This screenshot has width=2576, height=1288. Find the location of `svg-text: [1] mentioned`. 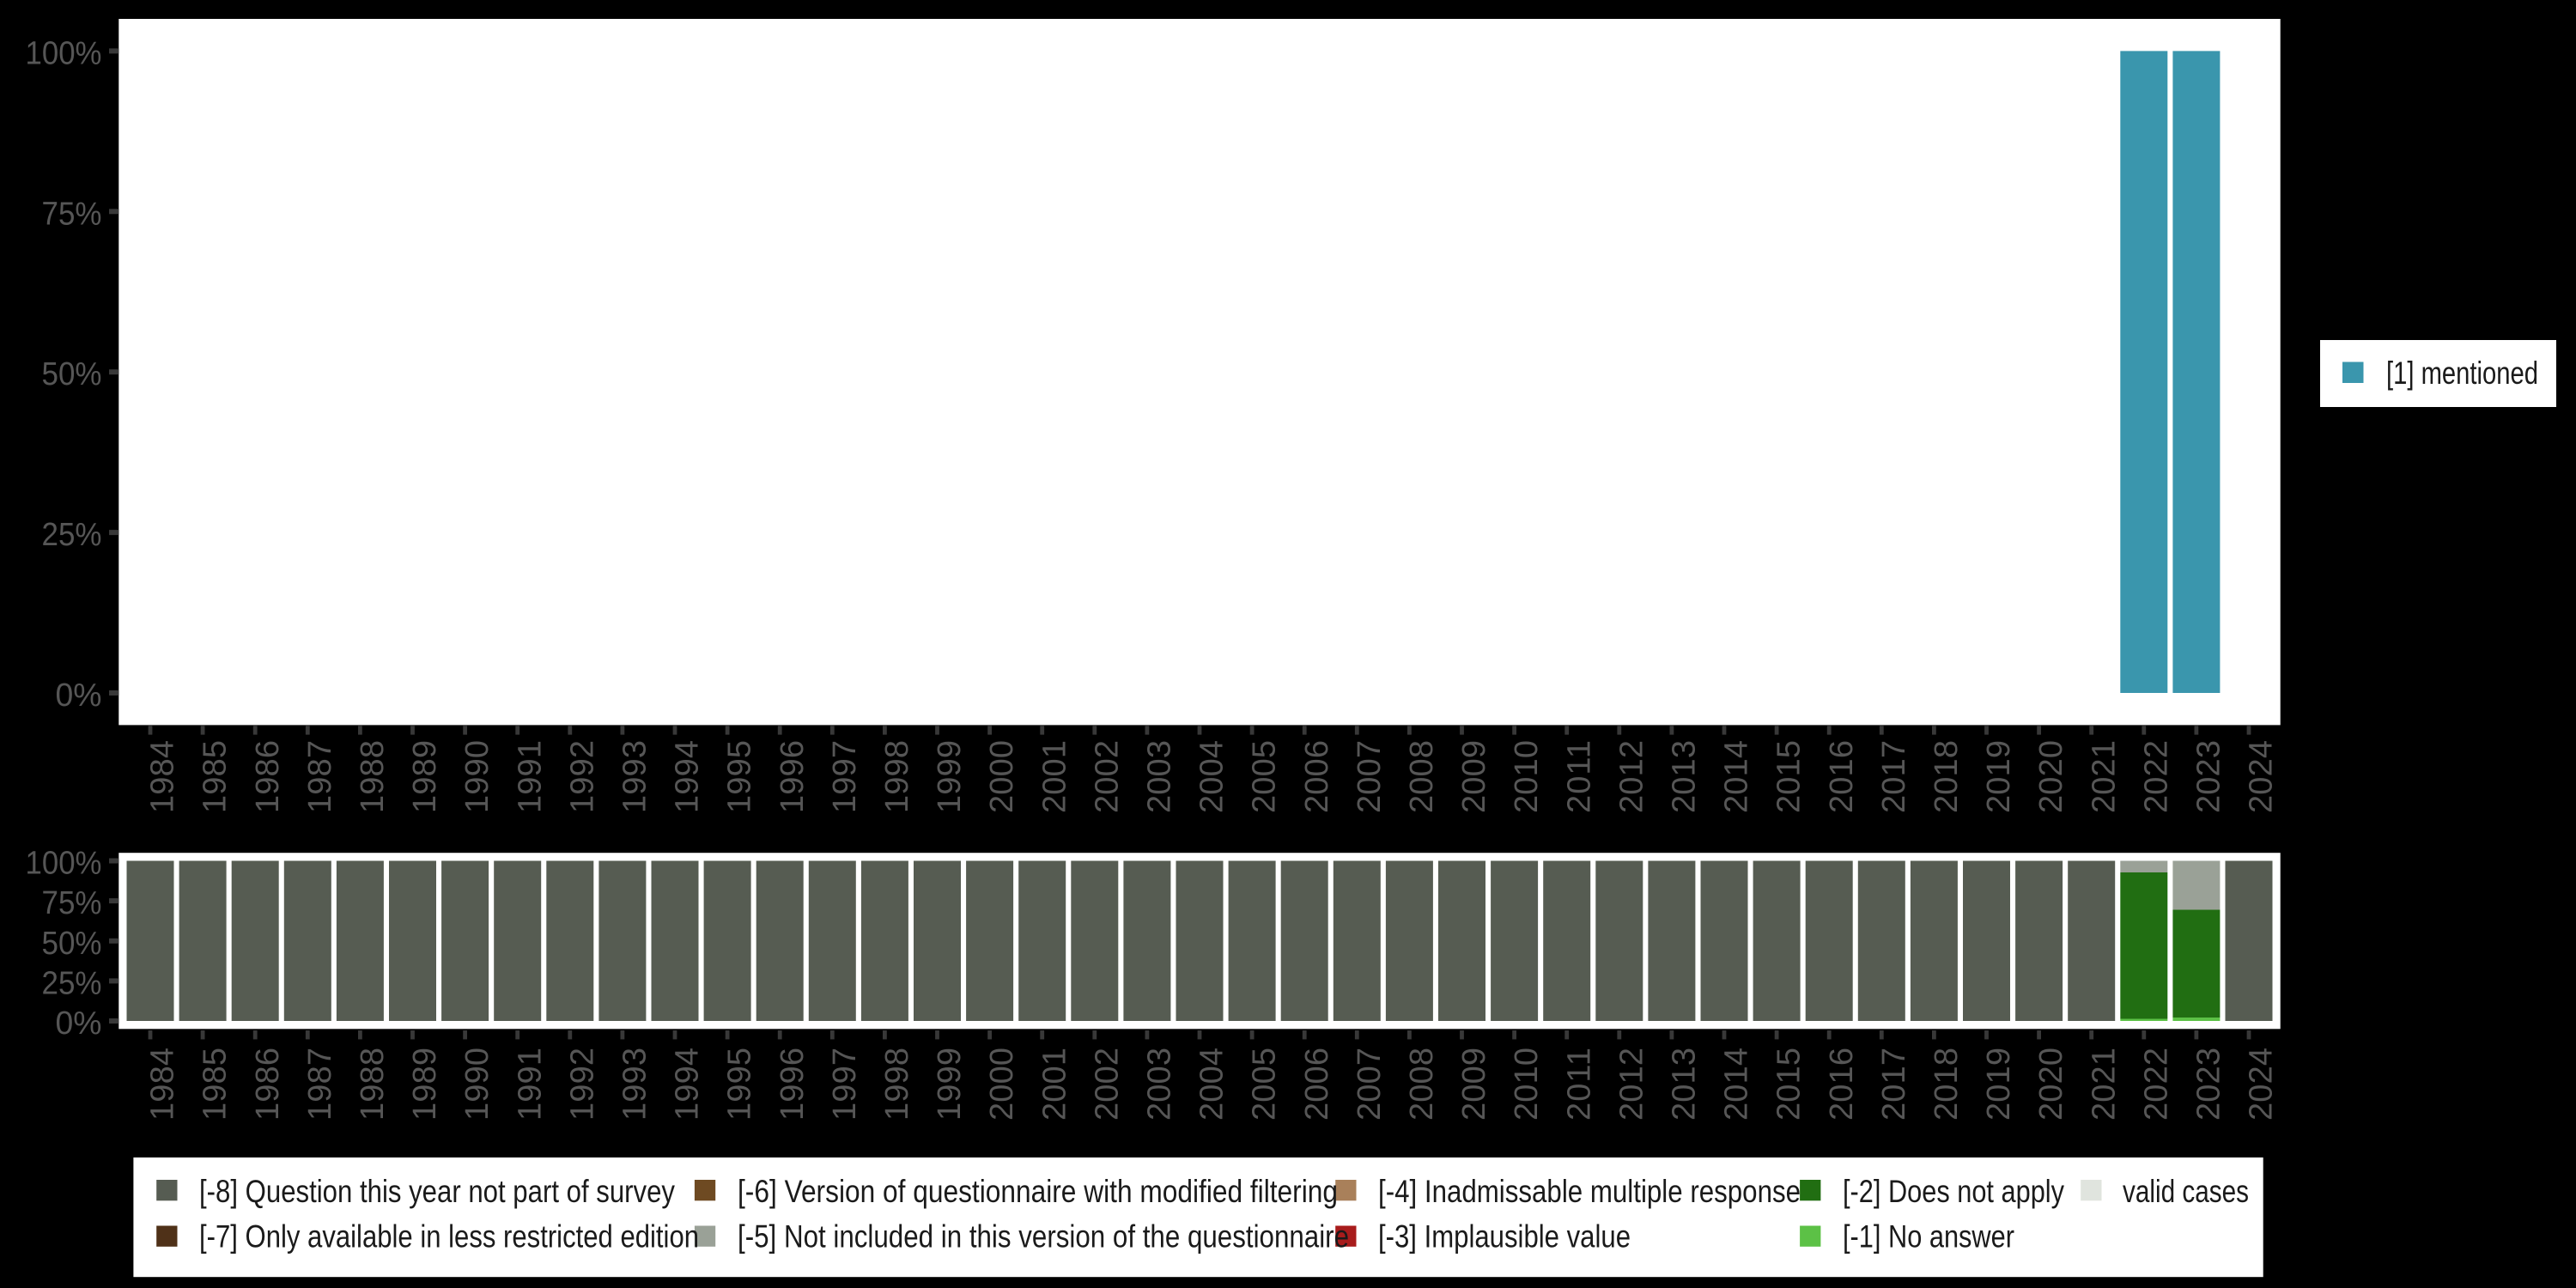

svg-text: [1] mentioned is located at coordinates (2462, 373).